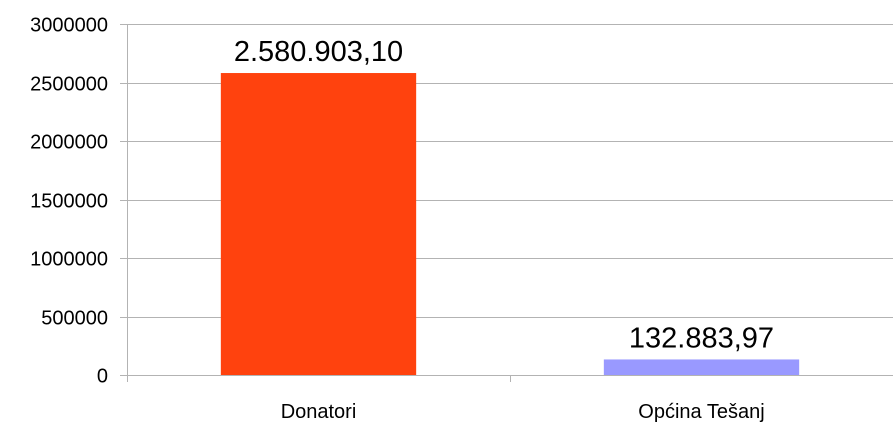  What do you see at coordinates (319, 412) in the screenshot?
I see `x-category-label: Donatori` at bounding box center [319, 412].